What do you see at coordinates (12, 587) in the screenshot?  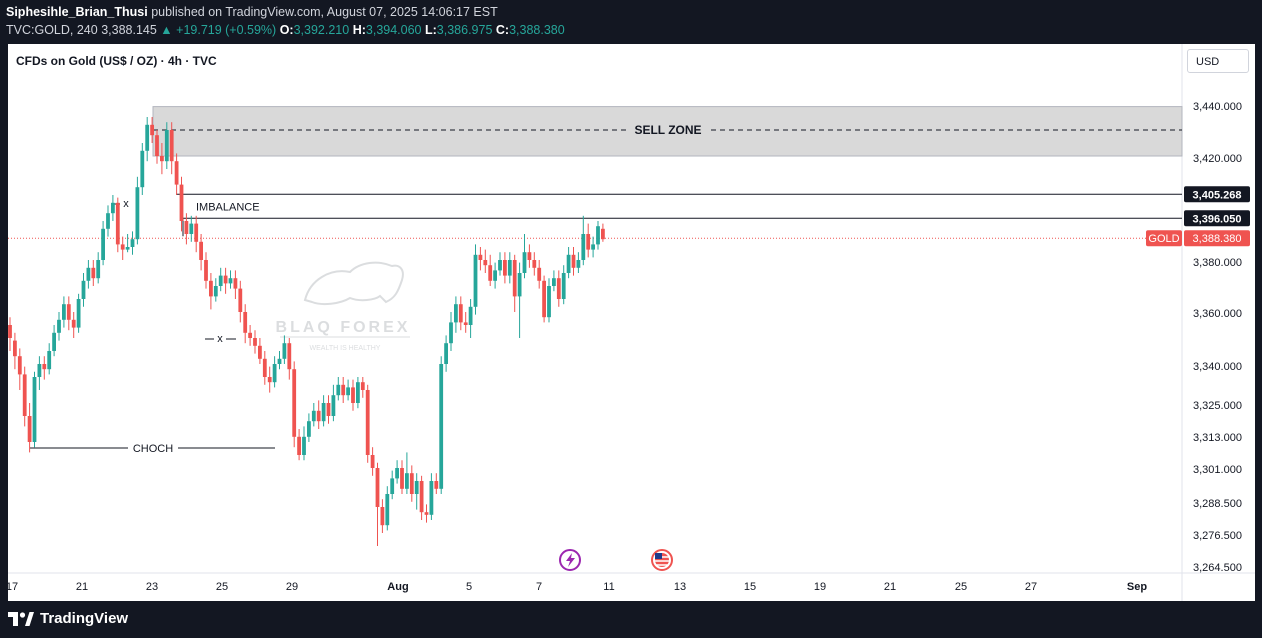 I see `time-tick: 17` at bounding box center [12, 587].